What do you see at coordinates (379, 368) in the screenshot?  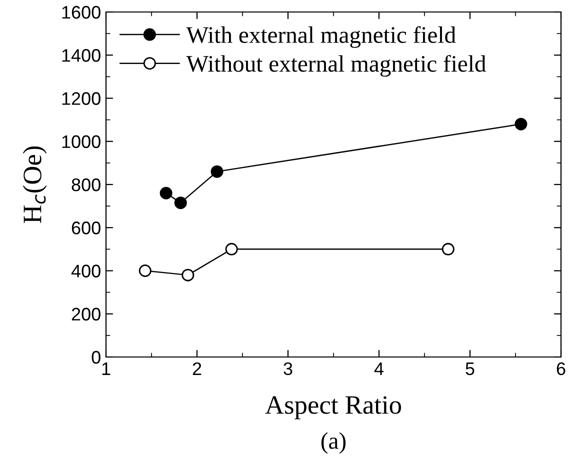 I see `x-tick-label: 4` at bounding box center [379, 368].